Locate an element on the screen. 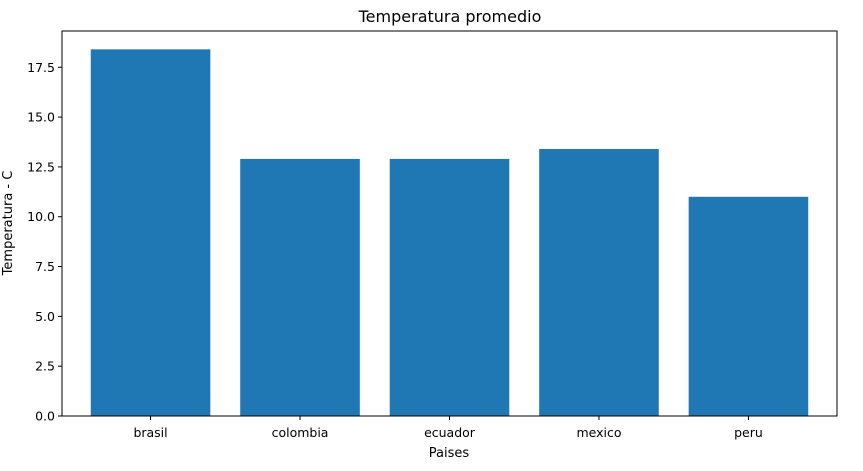  x-axis-label: Paises is located at coordinates (449, 453).